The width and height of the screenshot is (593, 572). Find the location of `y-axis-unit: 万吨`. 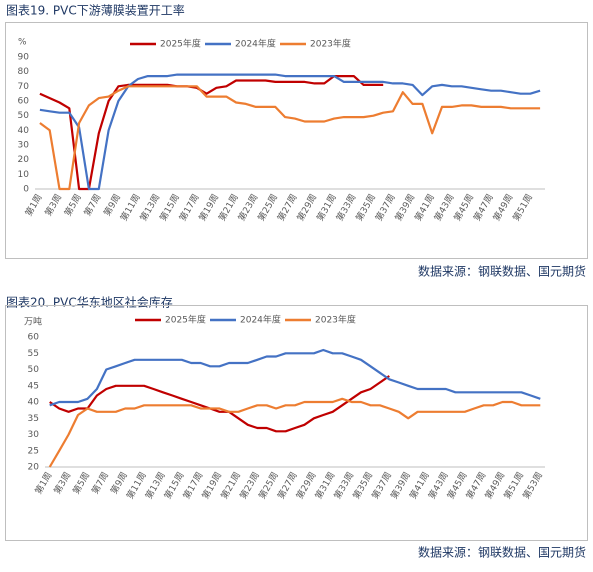

y-axis-unit: 万吨 is located at coordinates (33, 322).